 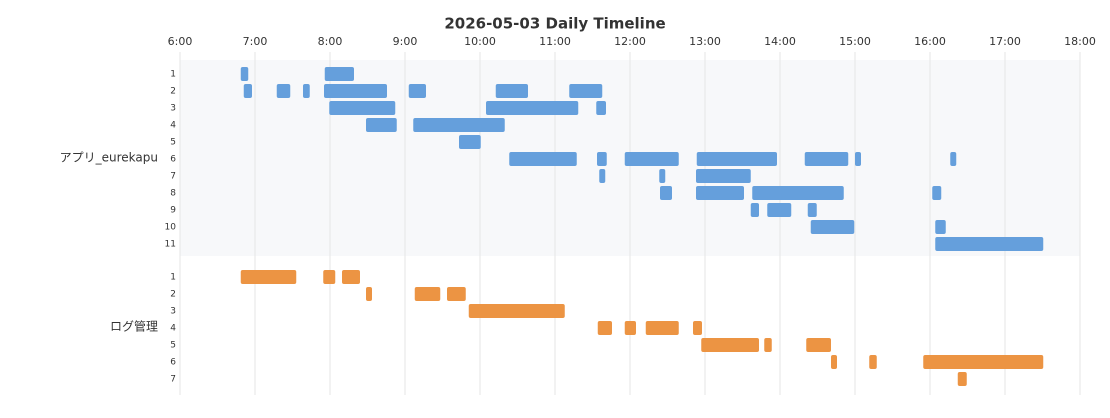 What do you see at coordinates (480, 41) in the screenshot?
I see `x-tick-label: 10:00` at bounding box center [480, 41].